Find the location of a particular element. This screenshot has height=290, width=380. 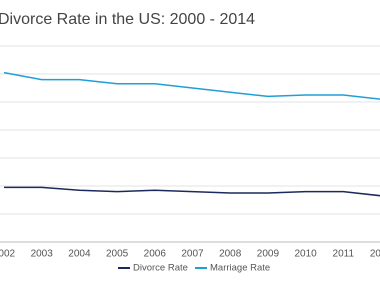

x-tick-label: 2004 is located at coordinates (79, 254).